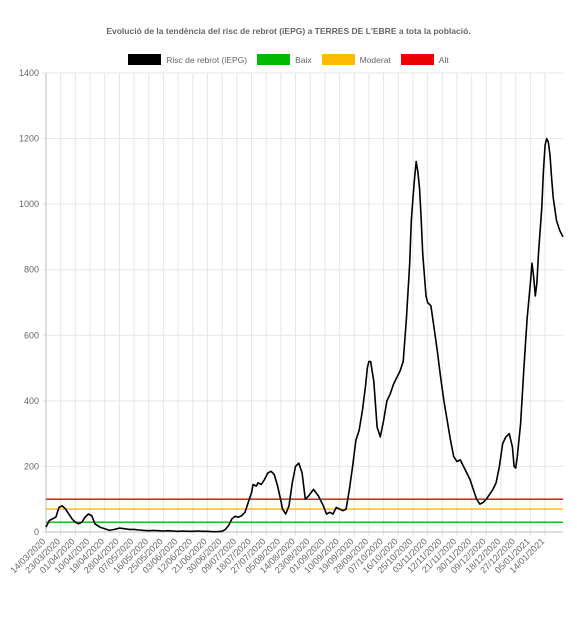 The image size is (577, 635). Describe the element at coordinates (417, 59) in the screenshot. I see `legend-swatch-alt` at that location.